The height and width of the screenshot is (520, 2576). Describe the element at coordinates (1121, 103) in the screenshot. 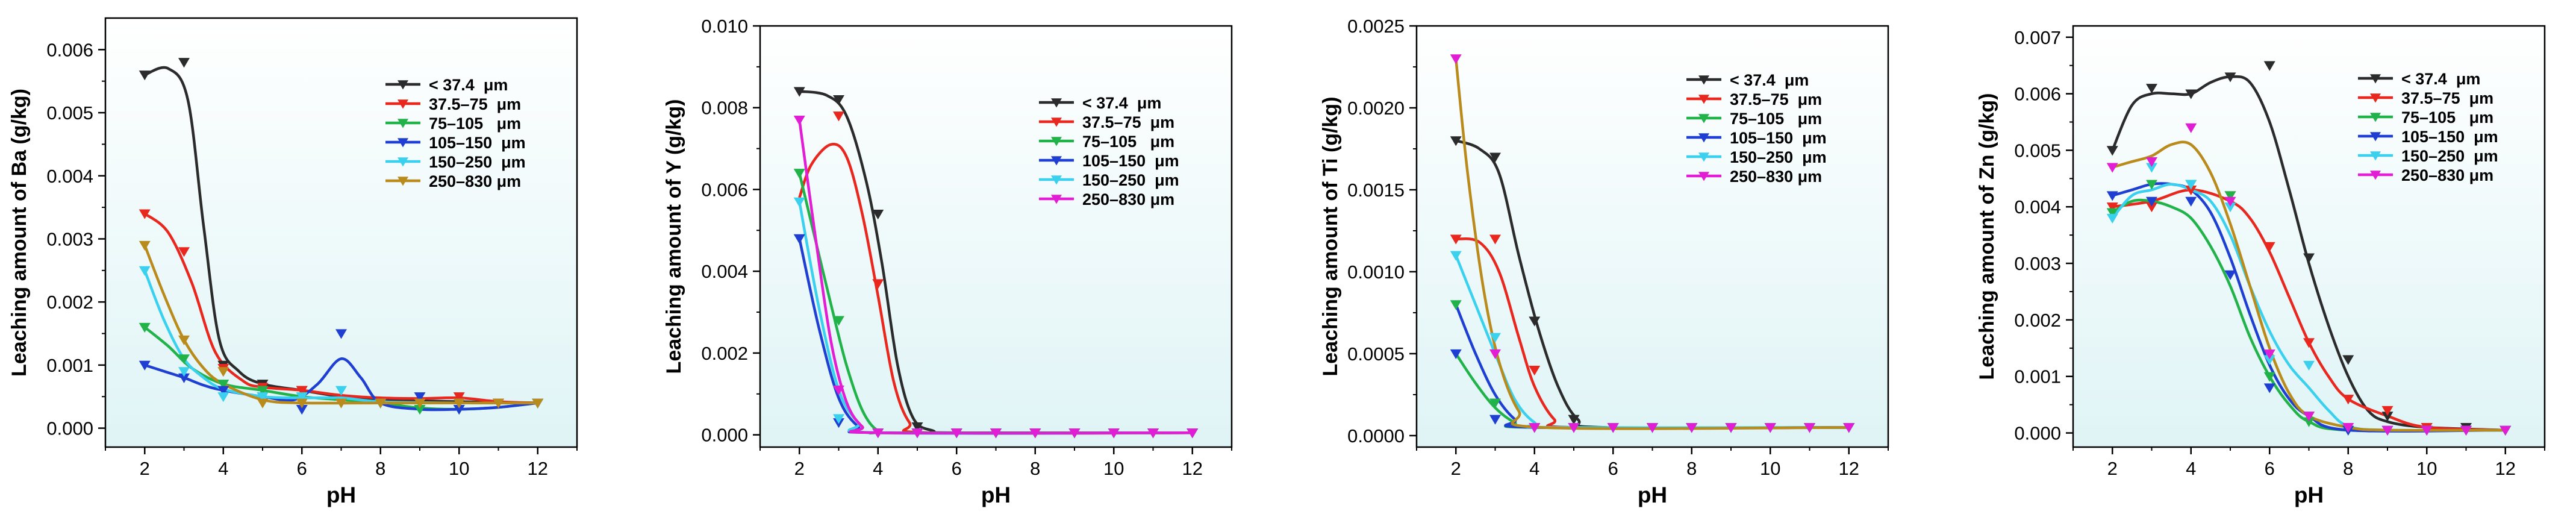

I see `legend-label-0: < 37.4 μm` at that location.